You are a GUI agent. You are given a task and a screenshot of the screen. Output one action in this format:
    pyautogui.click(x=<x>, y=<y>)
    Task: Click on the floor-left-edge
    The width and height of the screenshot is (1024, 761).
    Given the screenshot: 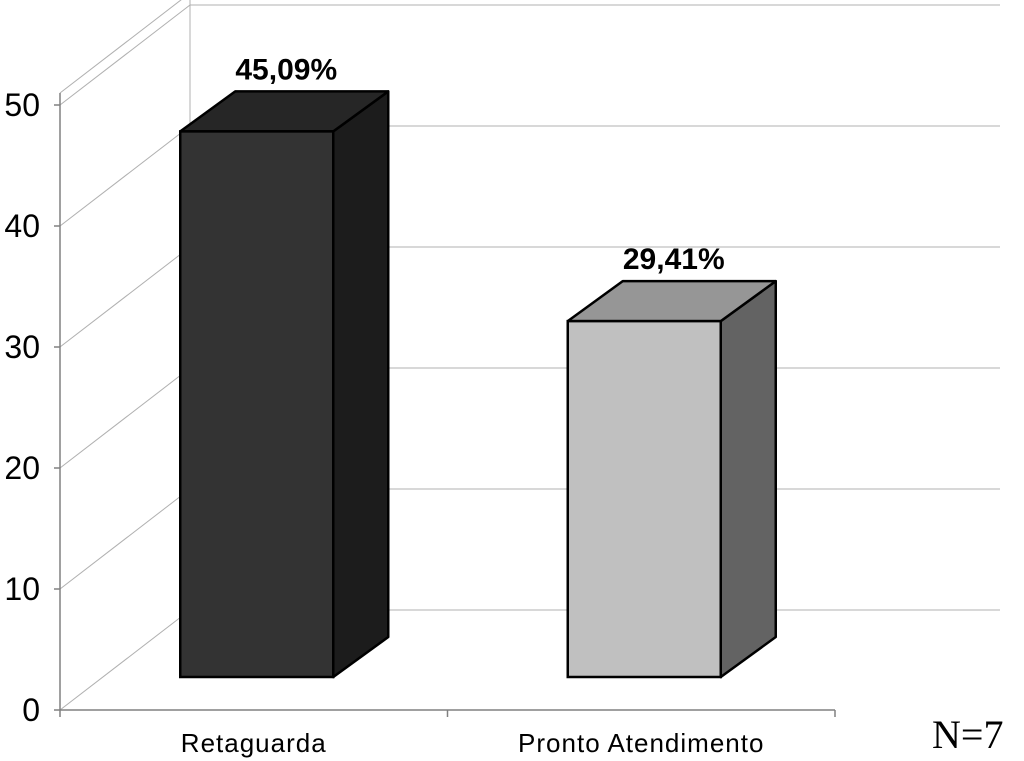 What is the action you would take?
    pyautogui.click(x=125, y=660)
    